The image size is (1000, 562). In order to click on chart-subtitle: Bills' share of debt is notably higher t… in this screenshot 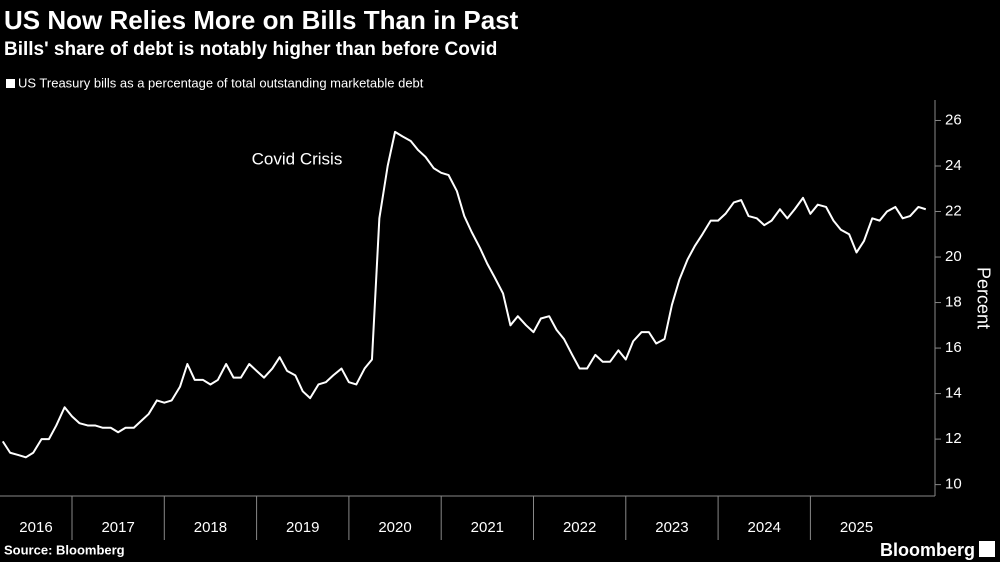, I will do `click(250, 49)`.